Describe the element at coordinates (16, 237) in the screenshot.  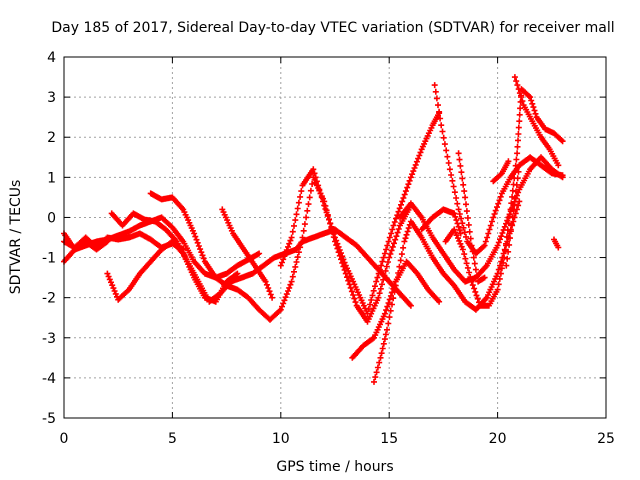
I see `y-axis-label: SDTVAR / TECUs` at that location.